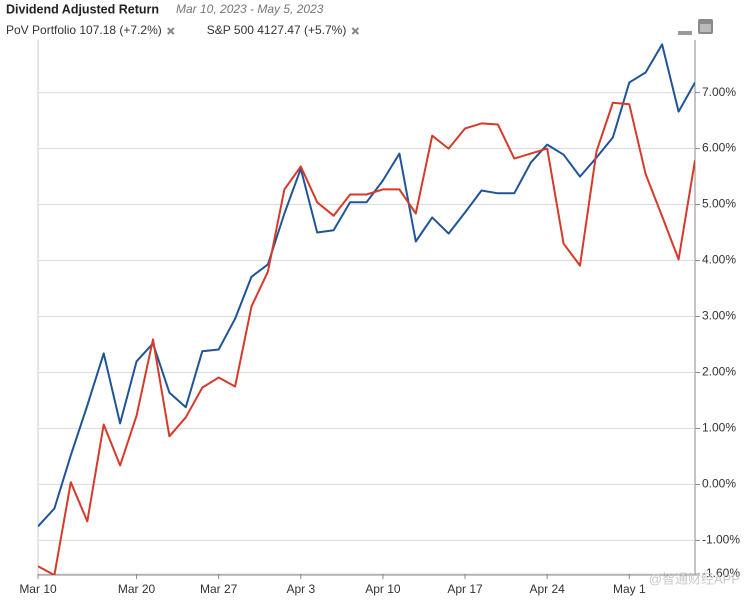 This screenshot has width=745, height=601. Describe the element at coordinates (719, 204) in the screenshot. I see `y-tick-label: 5.00%` at that location.